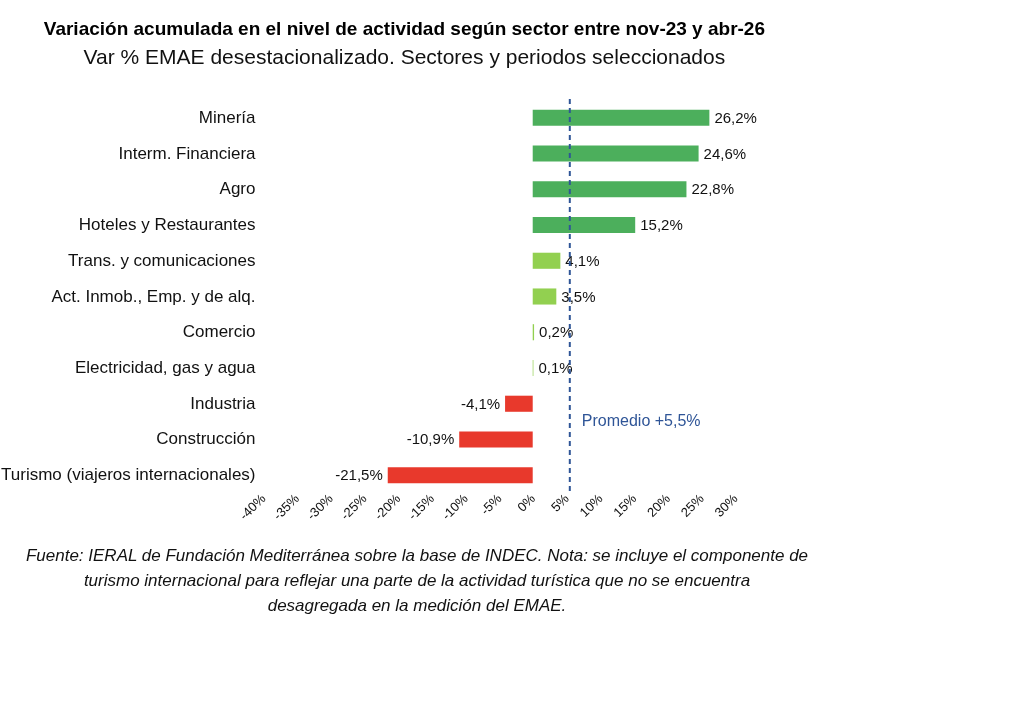  I want to click on y-tick-label: Trans. y comunicaciones, so click(162, 260).